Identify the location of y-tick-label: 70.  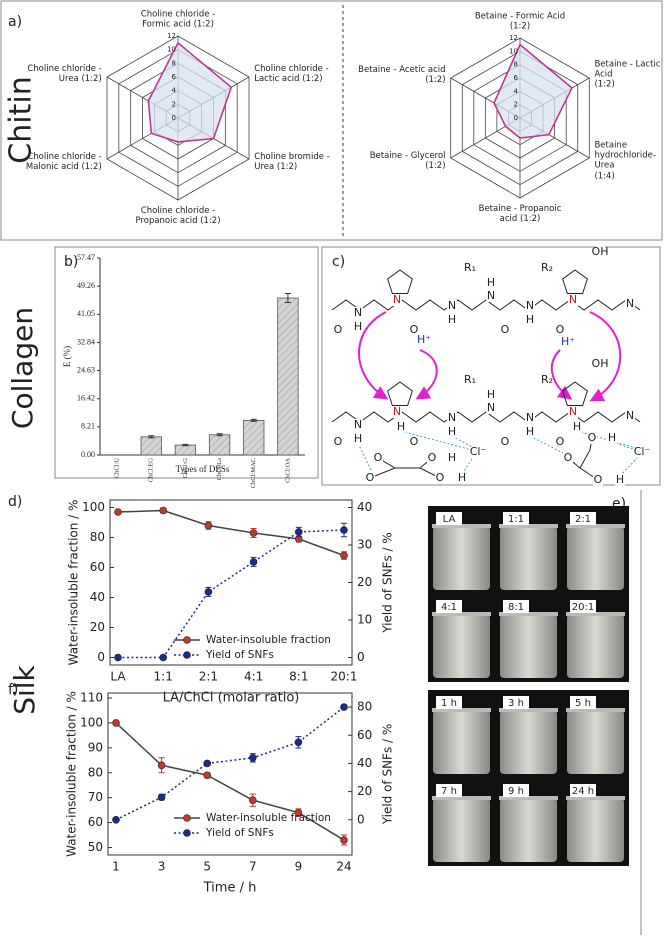
(95, 797).